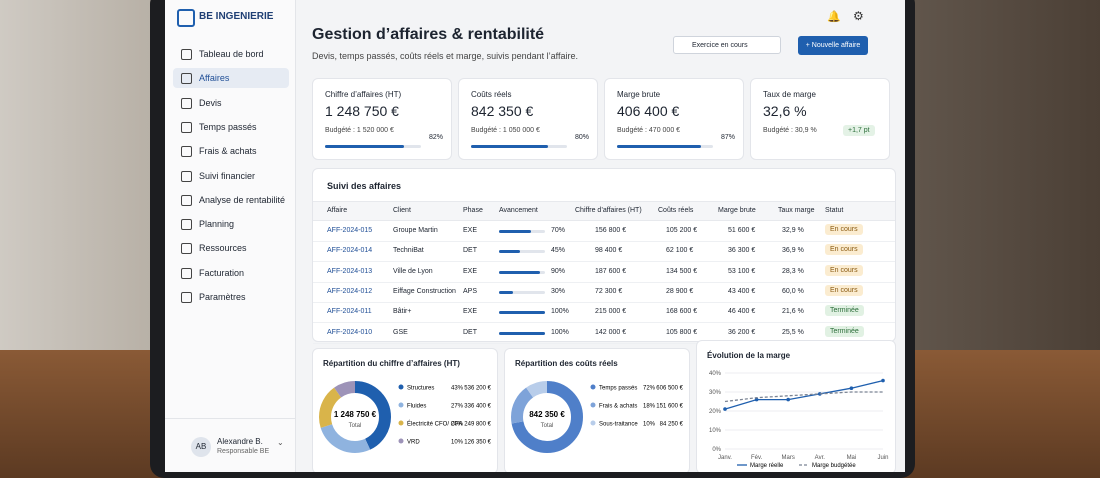 Image resolution: width=1100 pixels, height=478 pixels. What do you see at coordinates (355, 414) in the screenshot?
I see `donut-total: 1 248 750 €` at bounding box center [355, 414].